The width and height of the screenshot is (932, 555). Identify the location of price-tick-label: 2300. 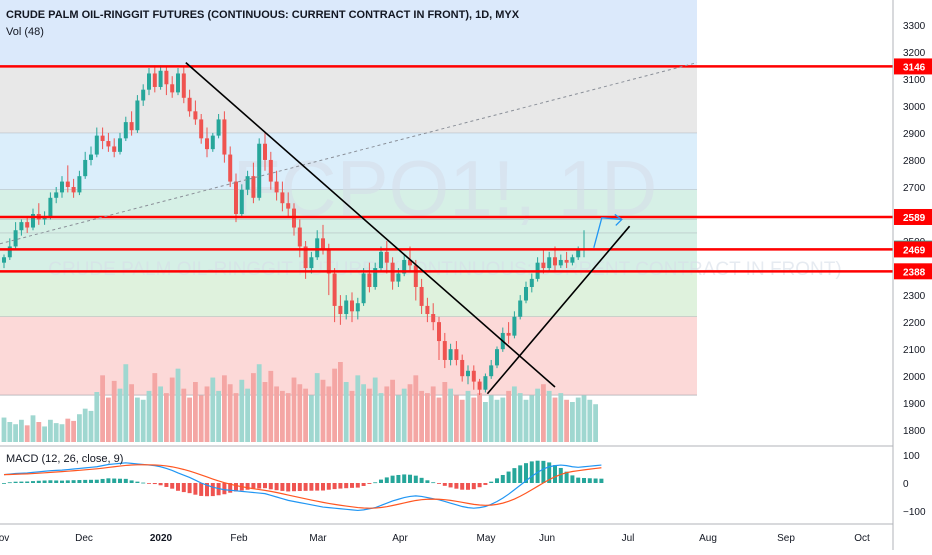
(914, 296).